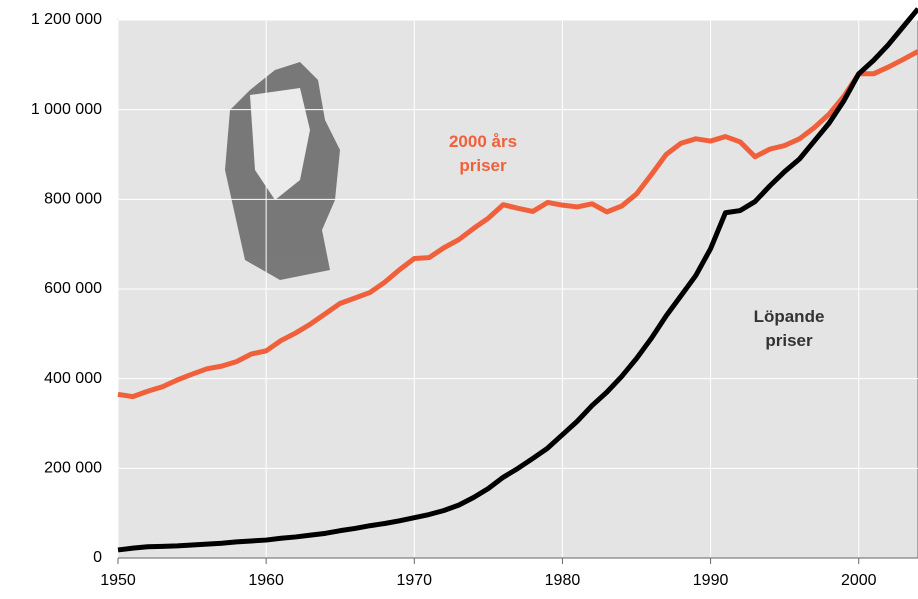 The image size is (918, 599). I want to click on x-tick-label: 1950, so click(118, 580).